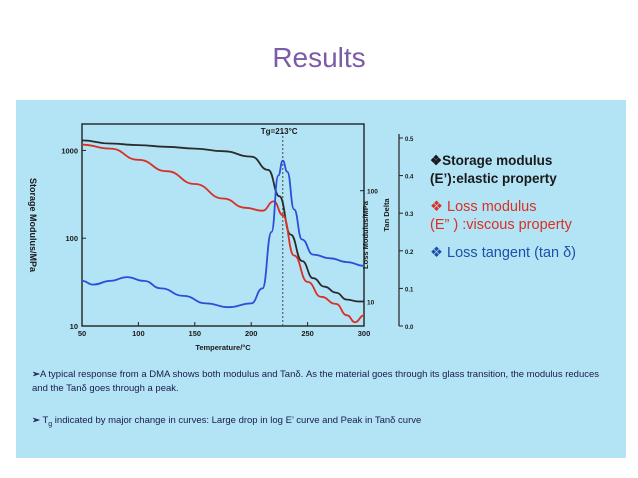 The height and width of the screenshot is (478, 638). What do you see at coordinates (409, 215) in the screenshot?
I see `y-right2-tick-label: 0.3` at bounding box center [409, 215].